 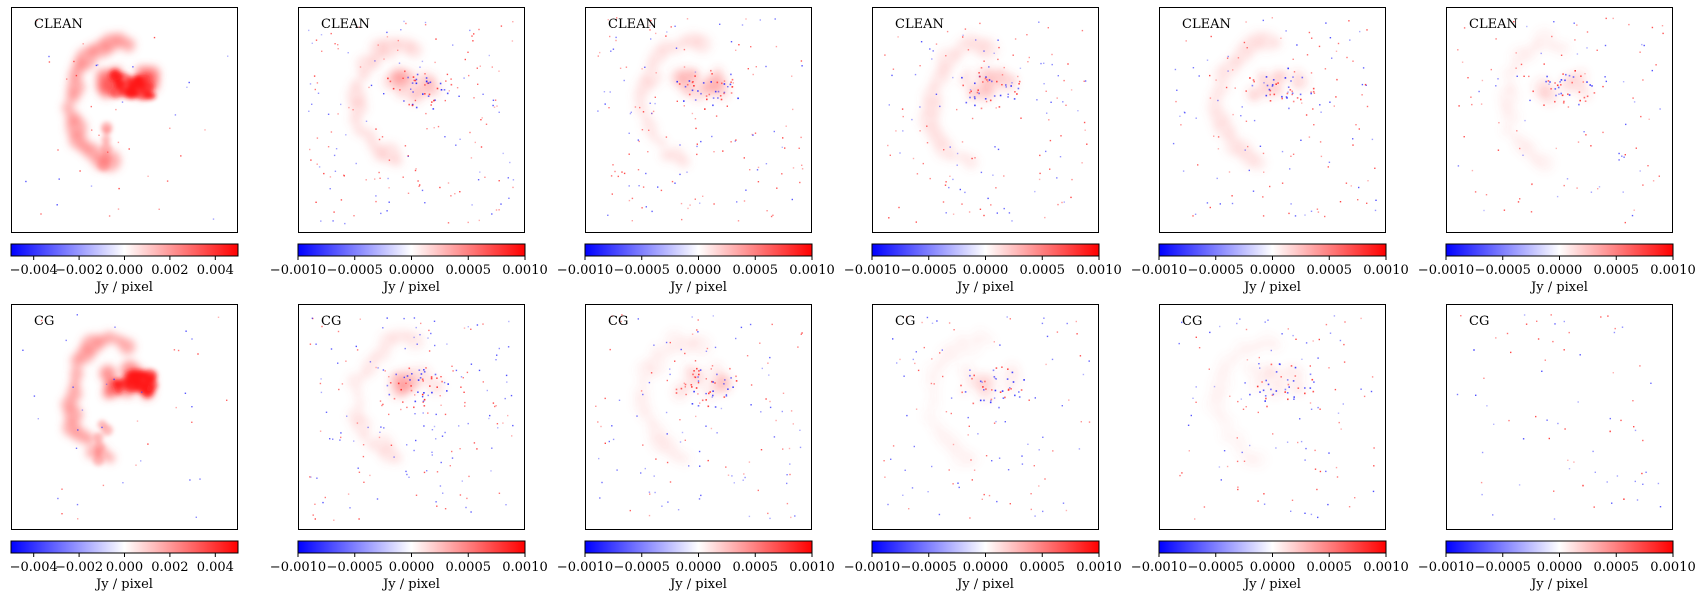 I want to click on colorbar: −0.004−0.002 0.000 0.002 0.004 Jy / pixel, so click(x=124, y=269).